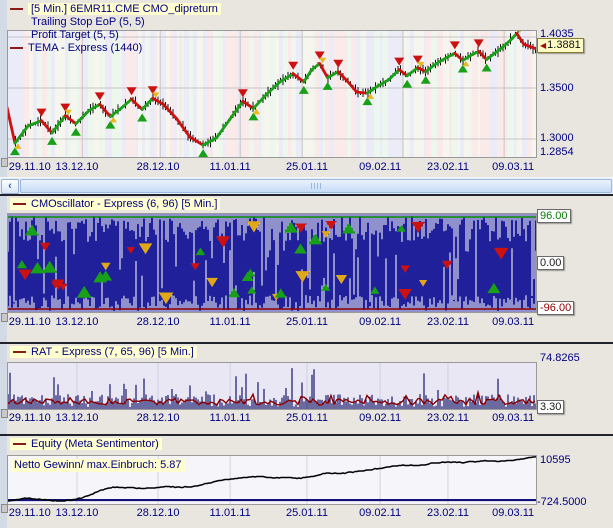  I want to click on horizontal-scrollbar: ‹, so click(306, 185).